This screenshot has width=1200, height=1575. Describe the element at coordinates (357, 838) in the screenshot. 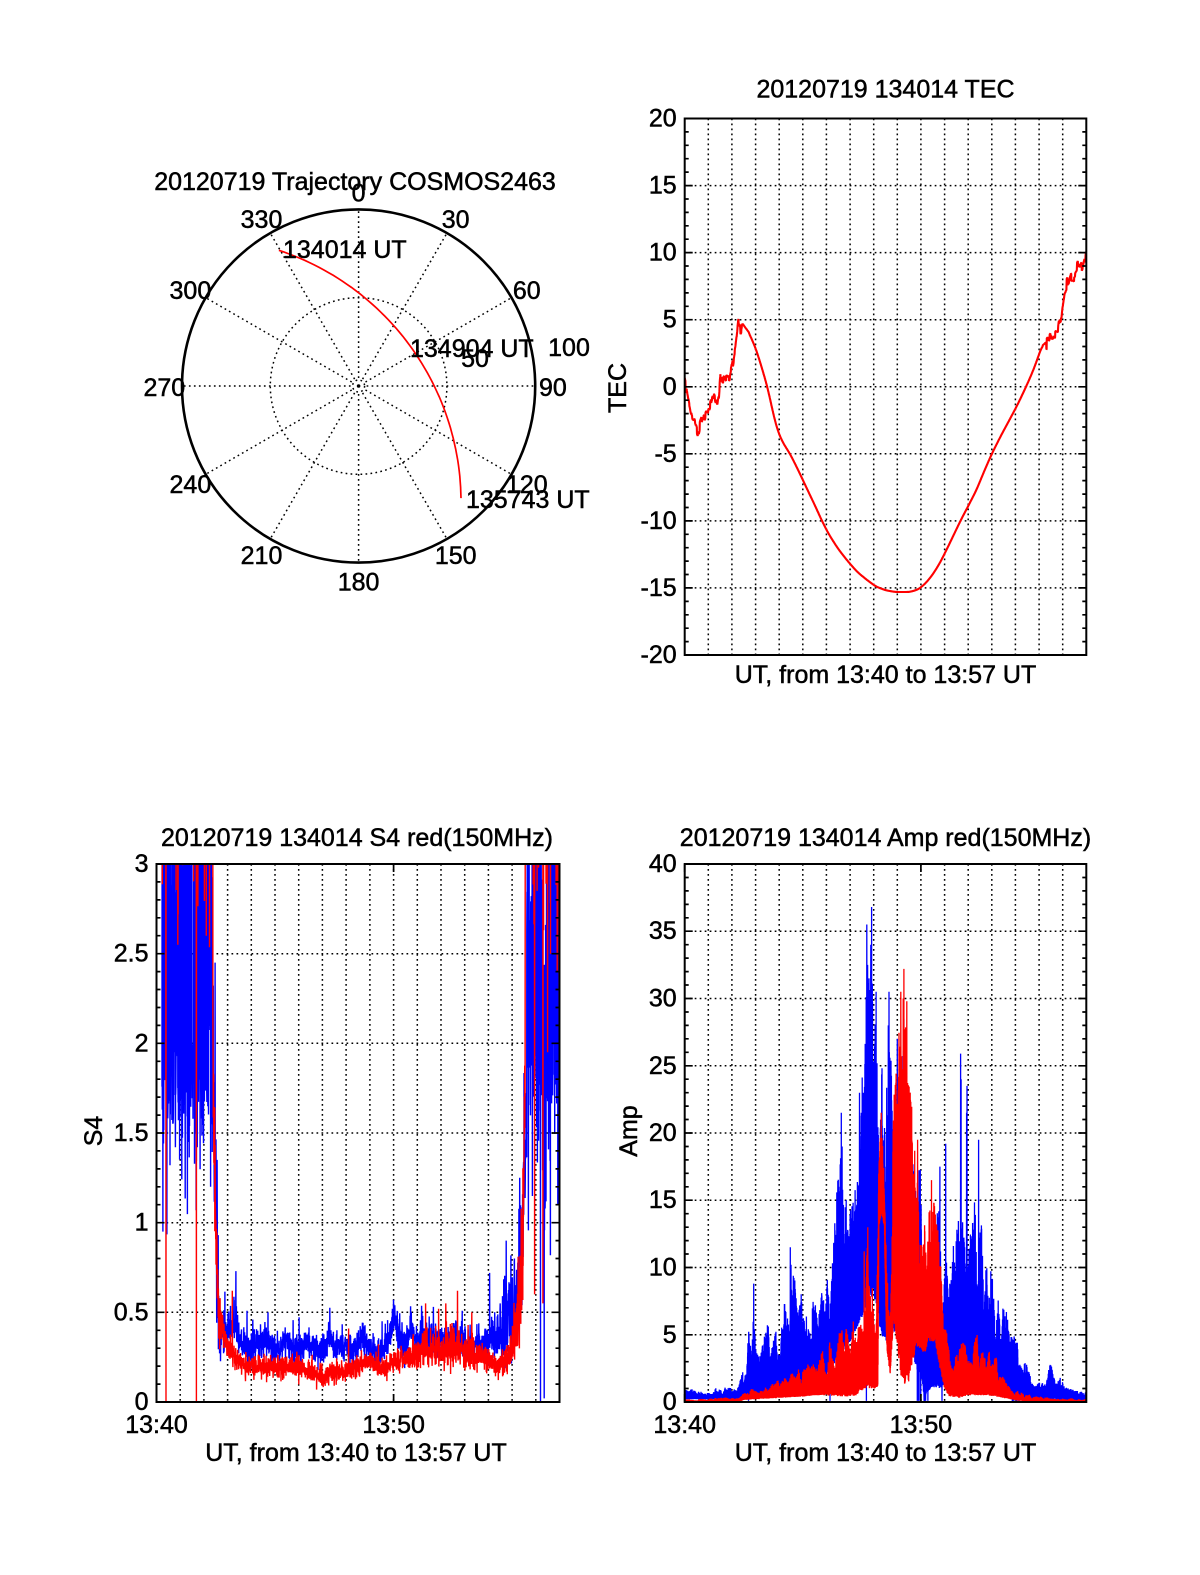

I see `svg-text: 20120719 134014 S4 red(150MHz)` at that location.